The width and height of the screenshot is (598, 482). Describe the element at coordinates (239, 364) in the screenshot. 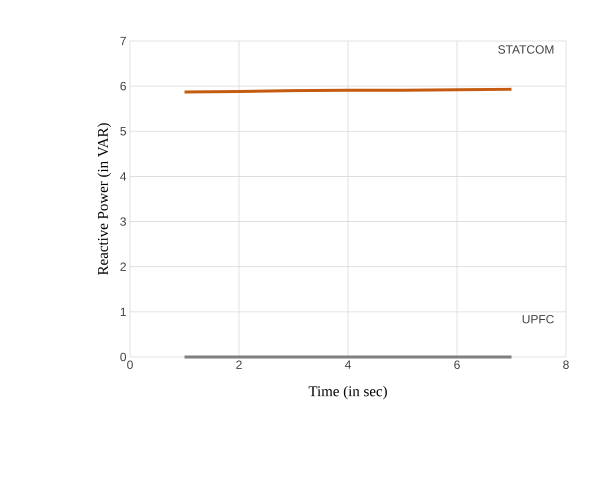

I see `x-tick-label: 2` at that location.